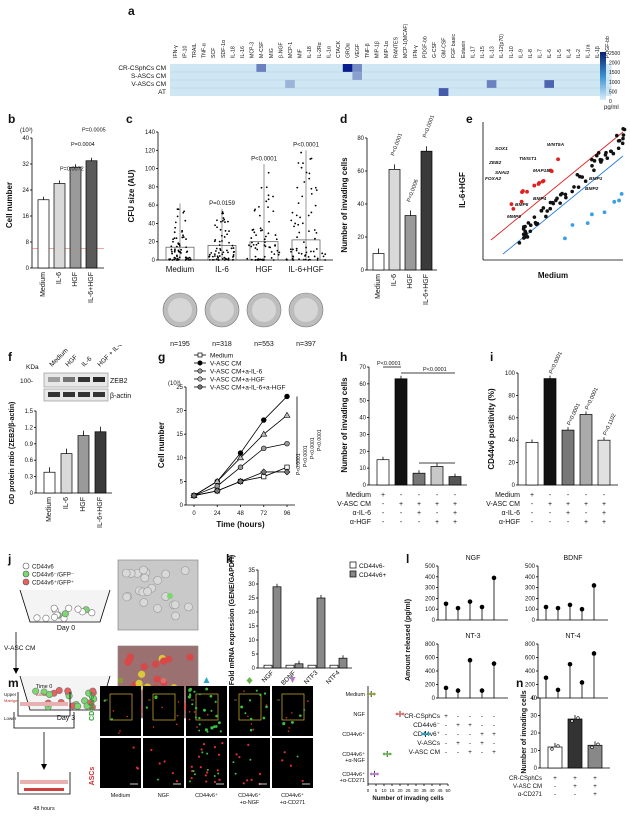 This screenshot has height=816, width=630. Describe the element at coordinates (514, 217) in the screenshot. I see `panel-e-gene-label: MMP9` at that location.